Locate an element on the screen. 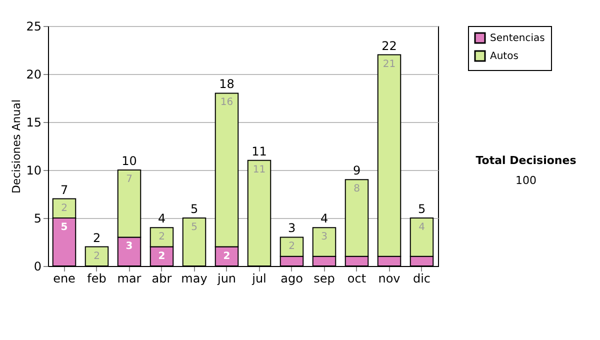 The image size is (600, 340). x-tick-label: nov is located at coordinates (389, 279).